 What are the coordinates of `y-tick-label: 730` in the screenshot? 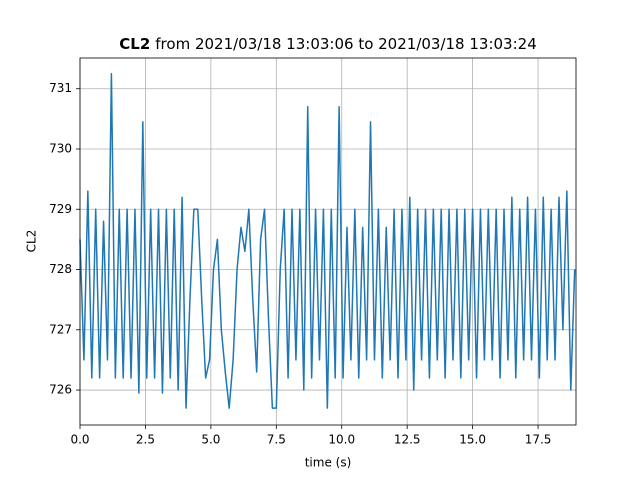 It's located at (60, 148).